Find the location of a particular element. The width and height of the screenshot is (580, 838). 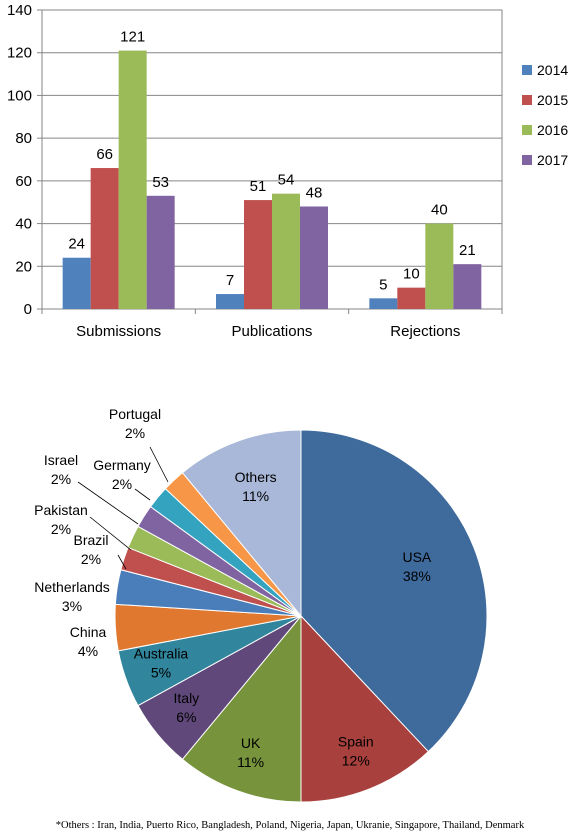

y-tick-label: 20 is located at coordinates (23, 266).